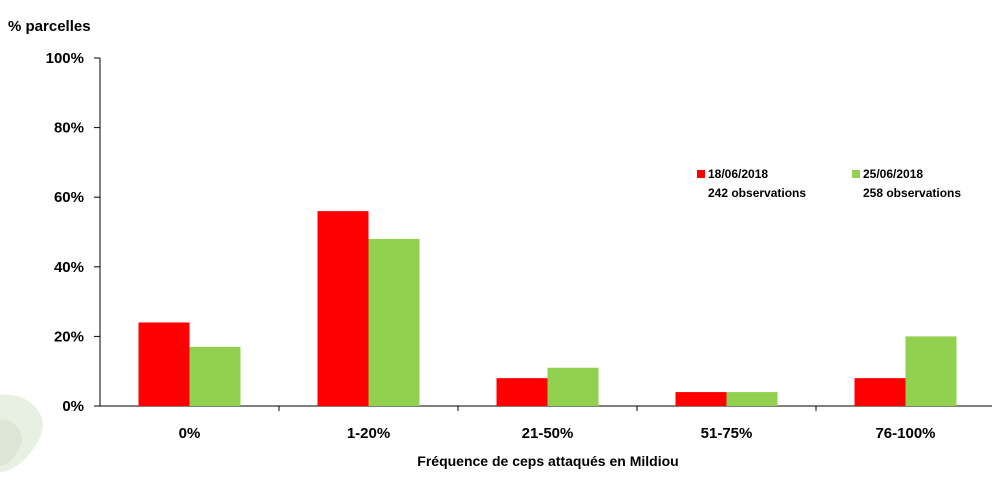 This screenshot has width=992, height=477. Describe the element at coordinates (69, 197) in the screenshot. I see `y-tick-label: 60%` at that location.